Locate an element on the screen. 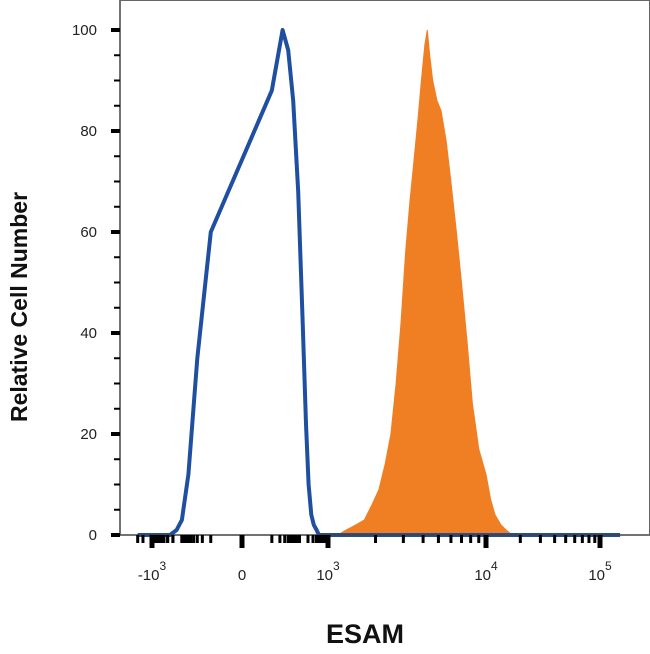 This screenshot has height=654, width=650. y-tick-label: 100 is located at coordinates (84, 30).